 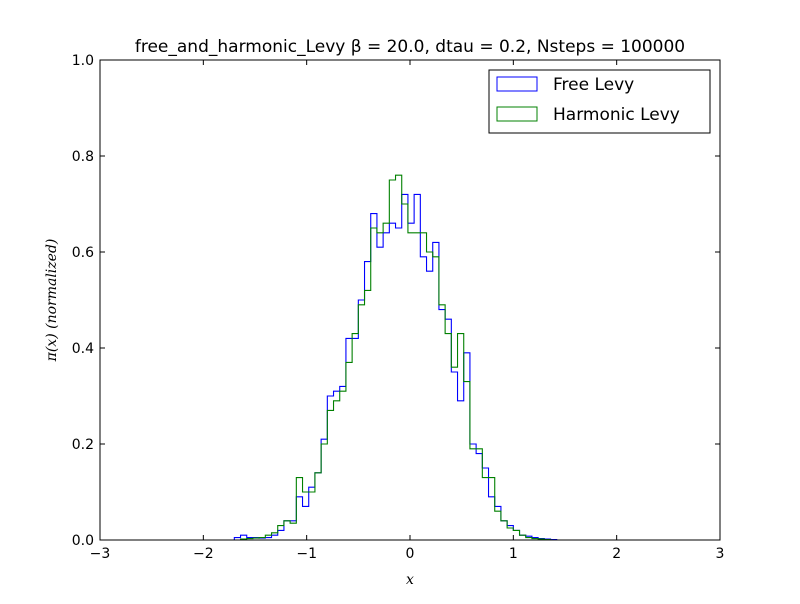 I want to click on x-tick-label: 0, so click(x=410, y=554).